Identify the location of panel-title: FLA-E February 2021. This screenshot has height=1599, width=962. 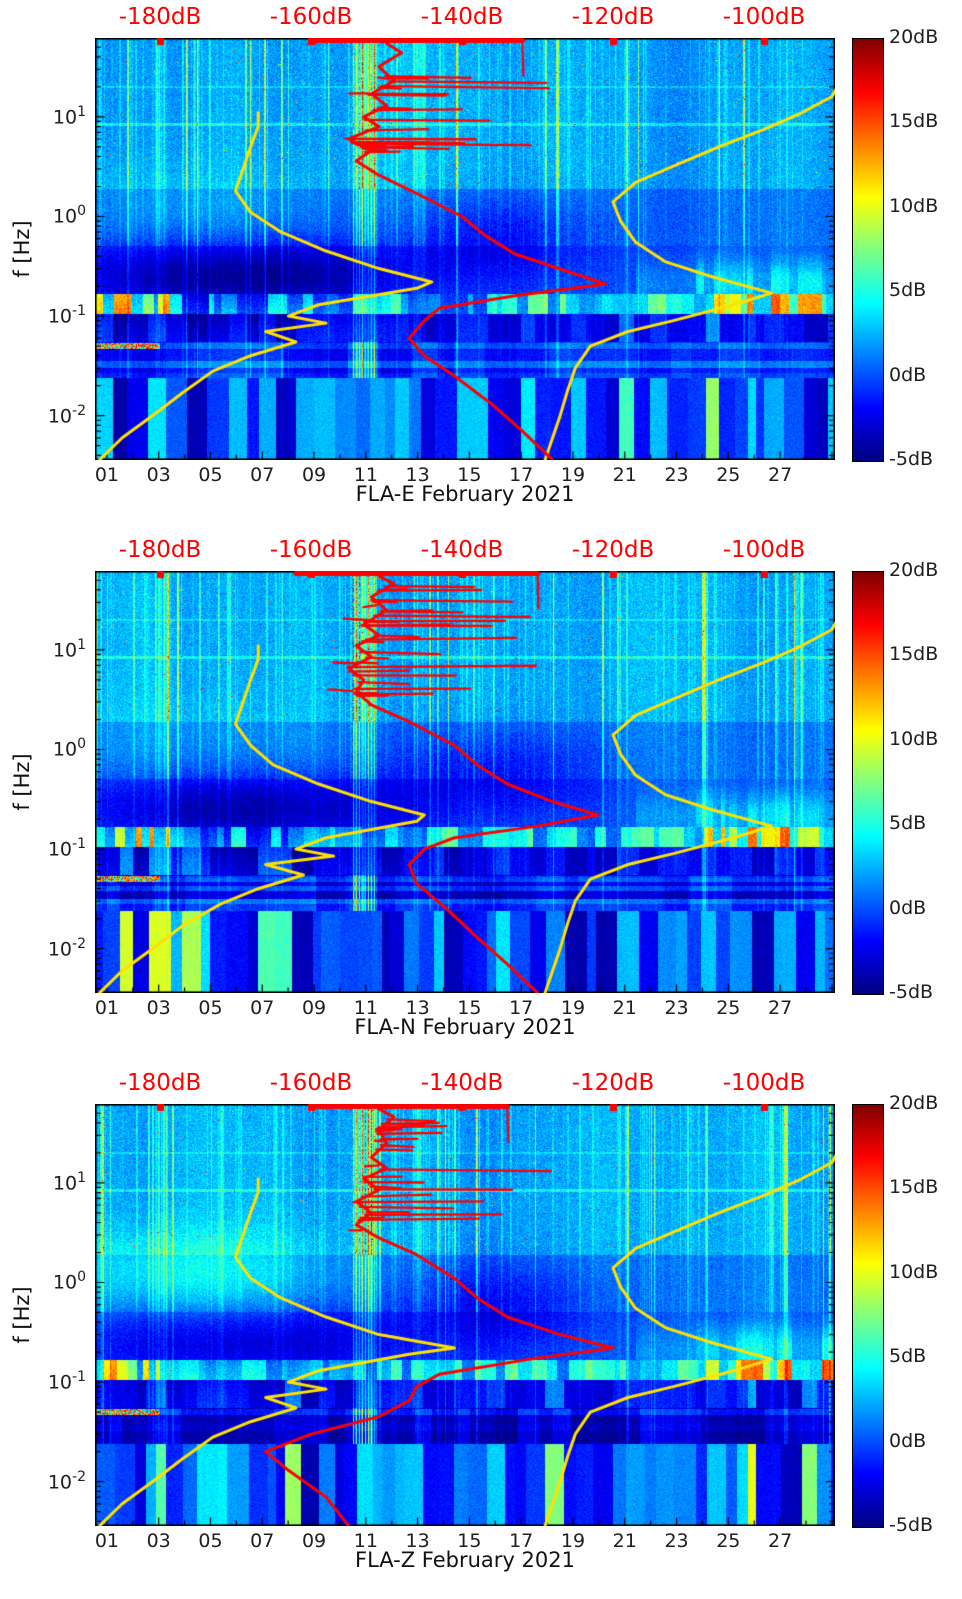
(465, 494).